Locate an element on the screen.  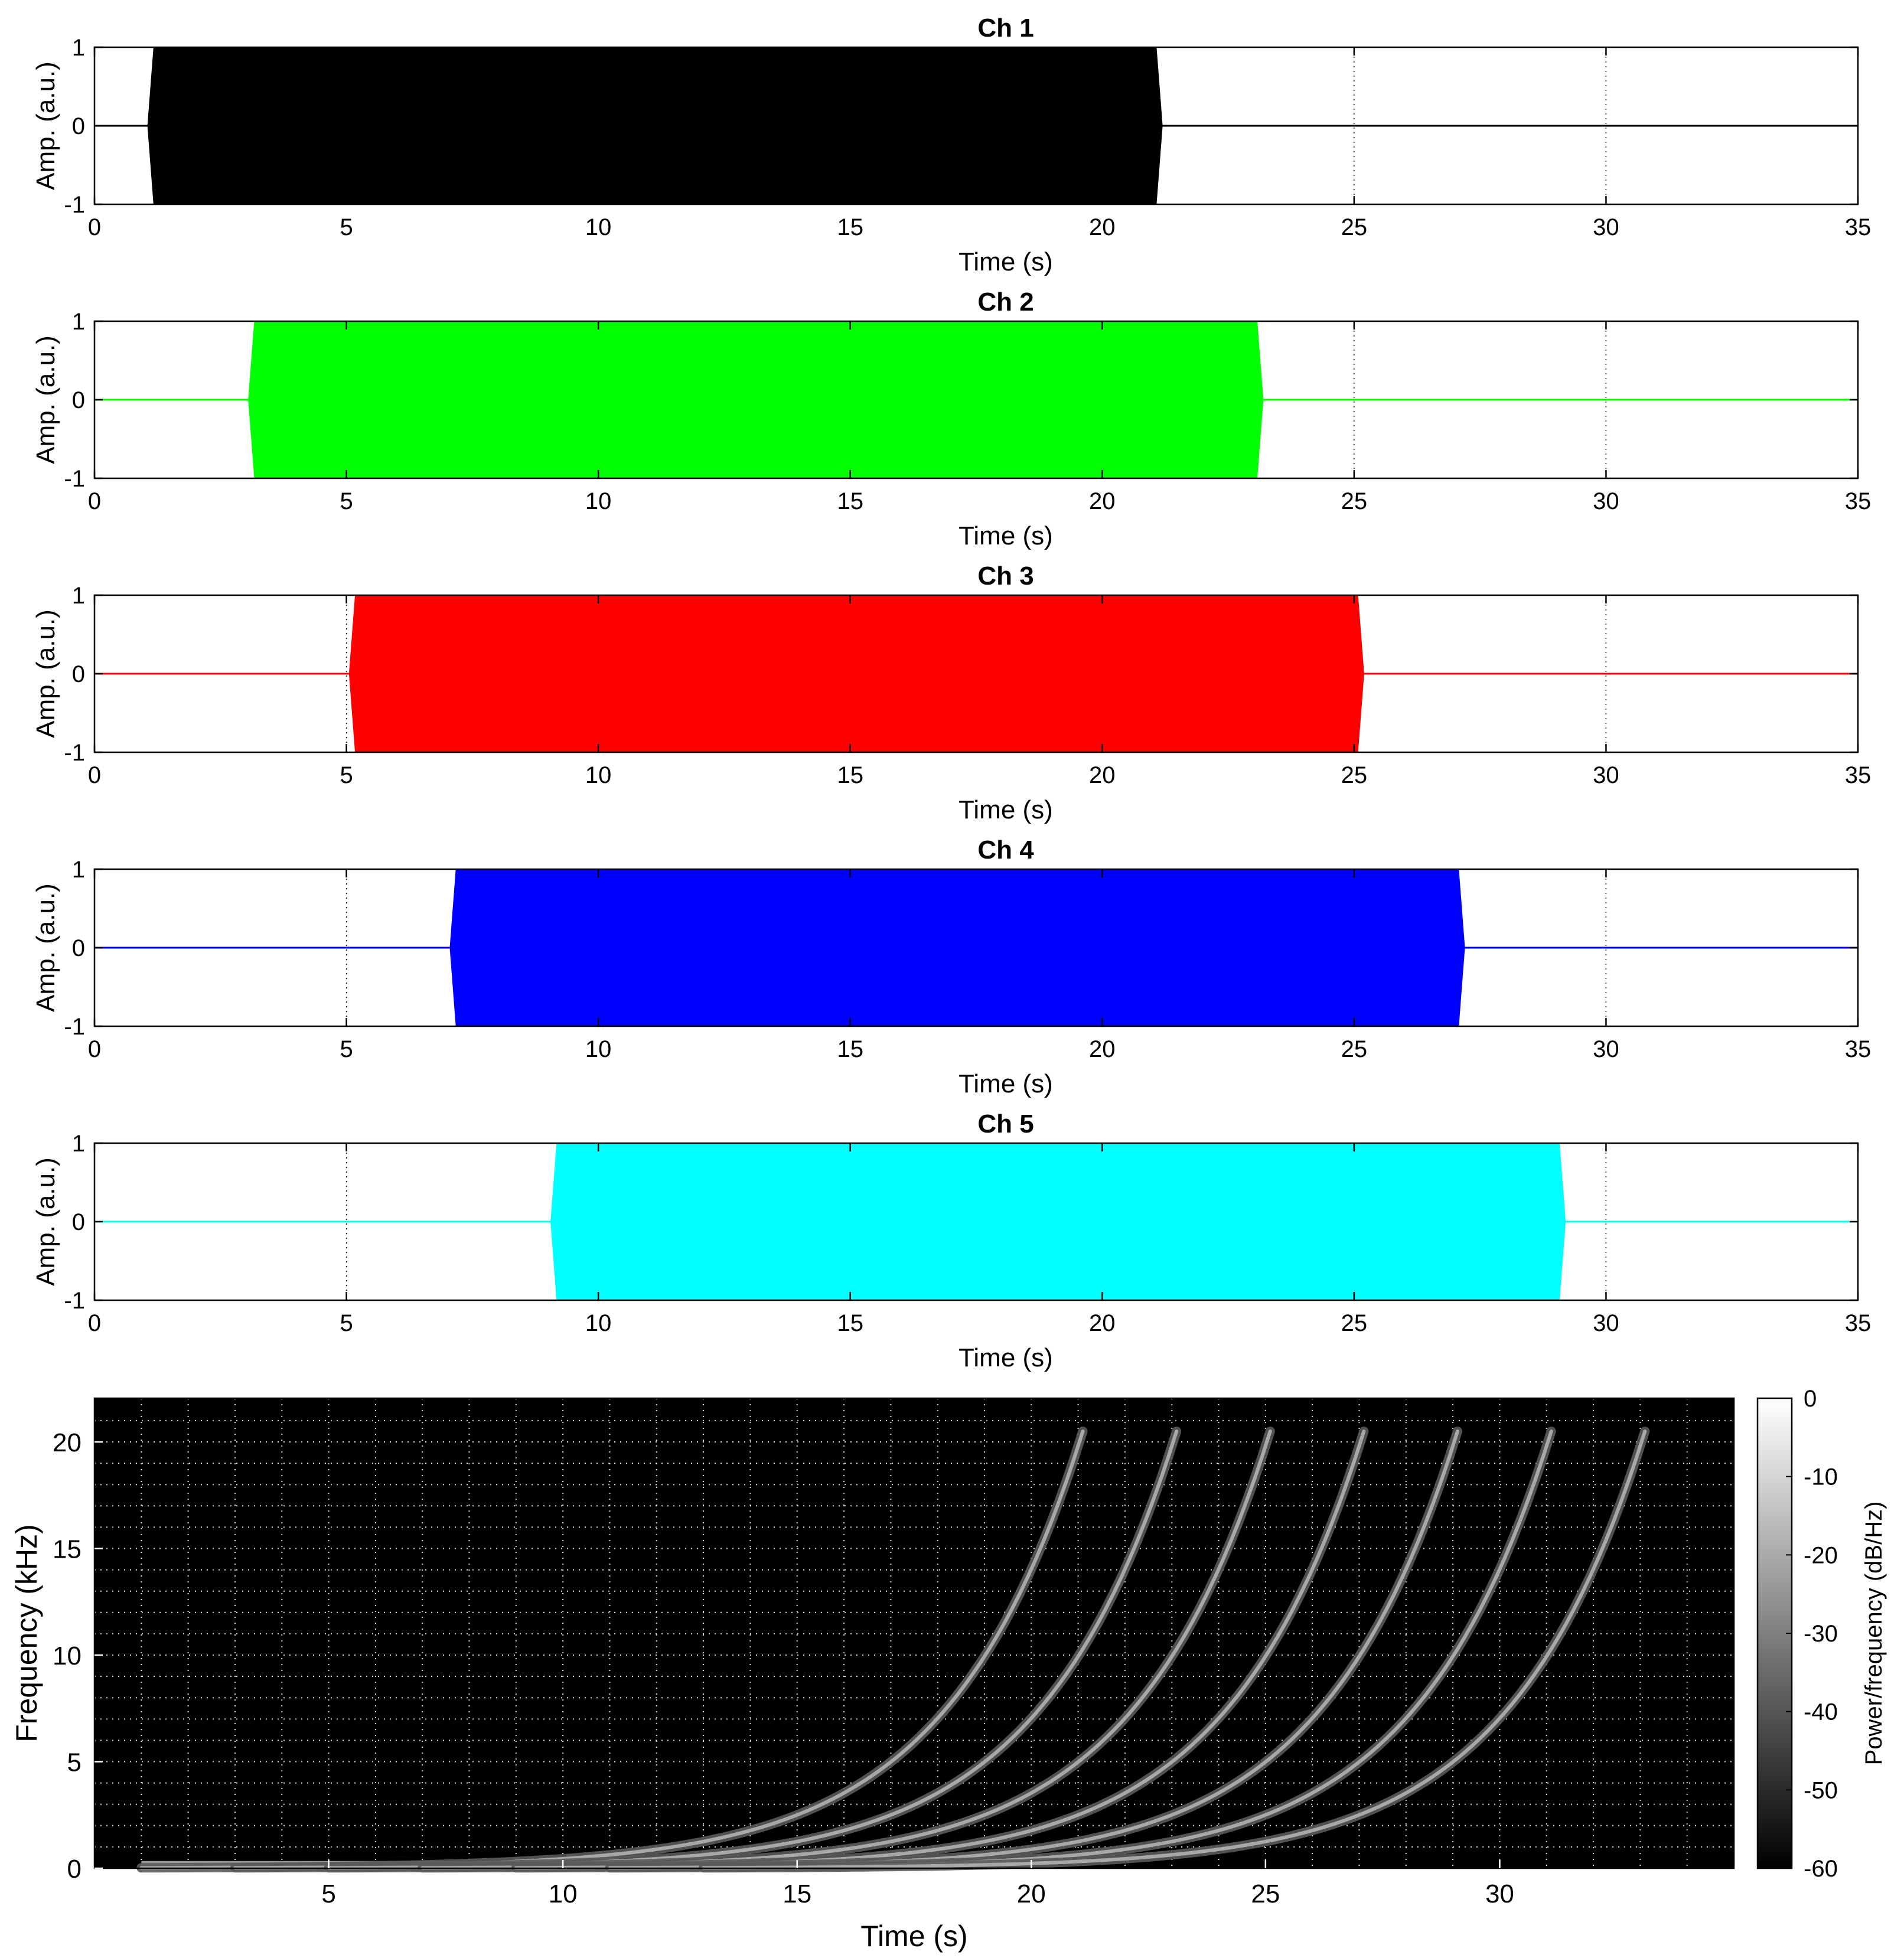
y-tick-label: 10 is located at coordinates (67, 1656).